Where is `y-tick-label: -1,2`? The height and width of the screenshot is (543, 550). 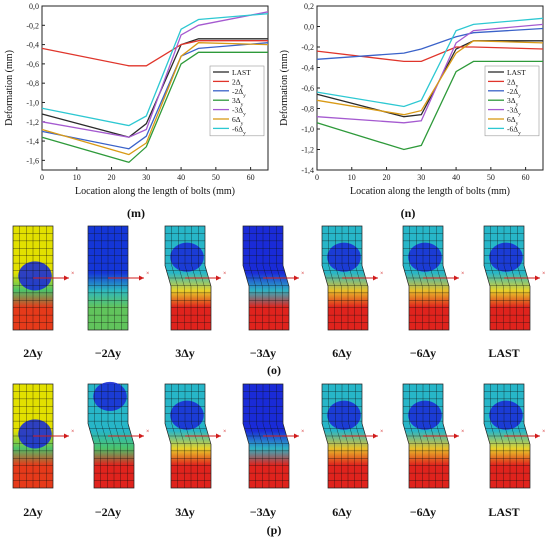 y-tick-label: -1,2 is located at coordinates (32, 122).